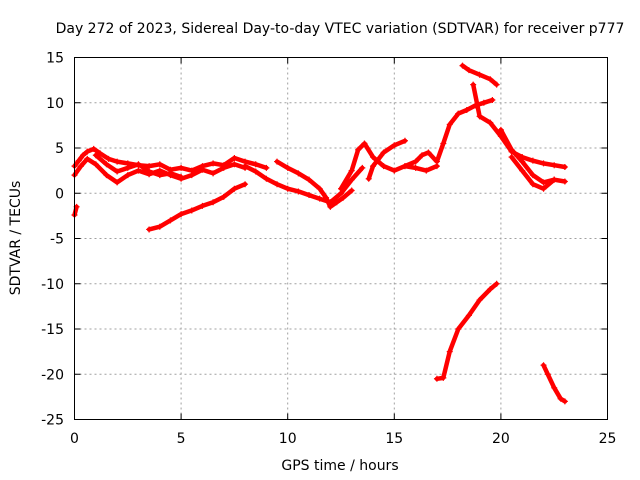  I want to click on series-sat-k, so click(479, 75).